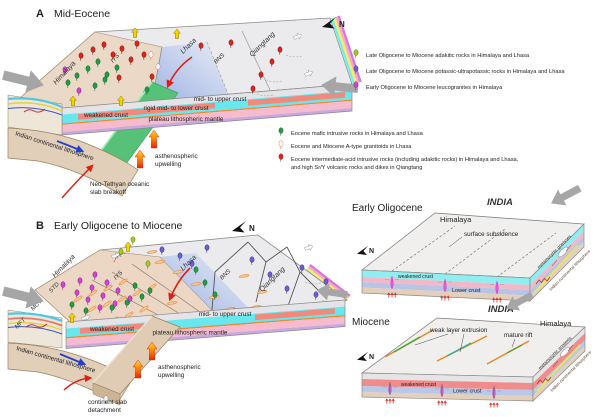 Image resolution: width=600 pixels, height=417 pixels. What do you see at coordinates (220, 99) in the screenshot?
I see `mid-upper-crust-label-a: mid- to upper crust` at bounding box center [220, 99].